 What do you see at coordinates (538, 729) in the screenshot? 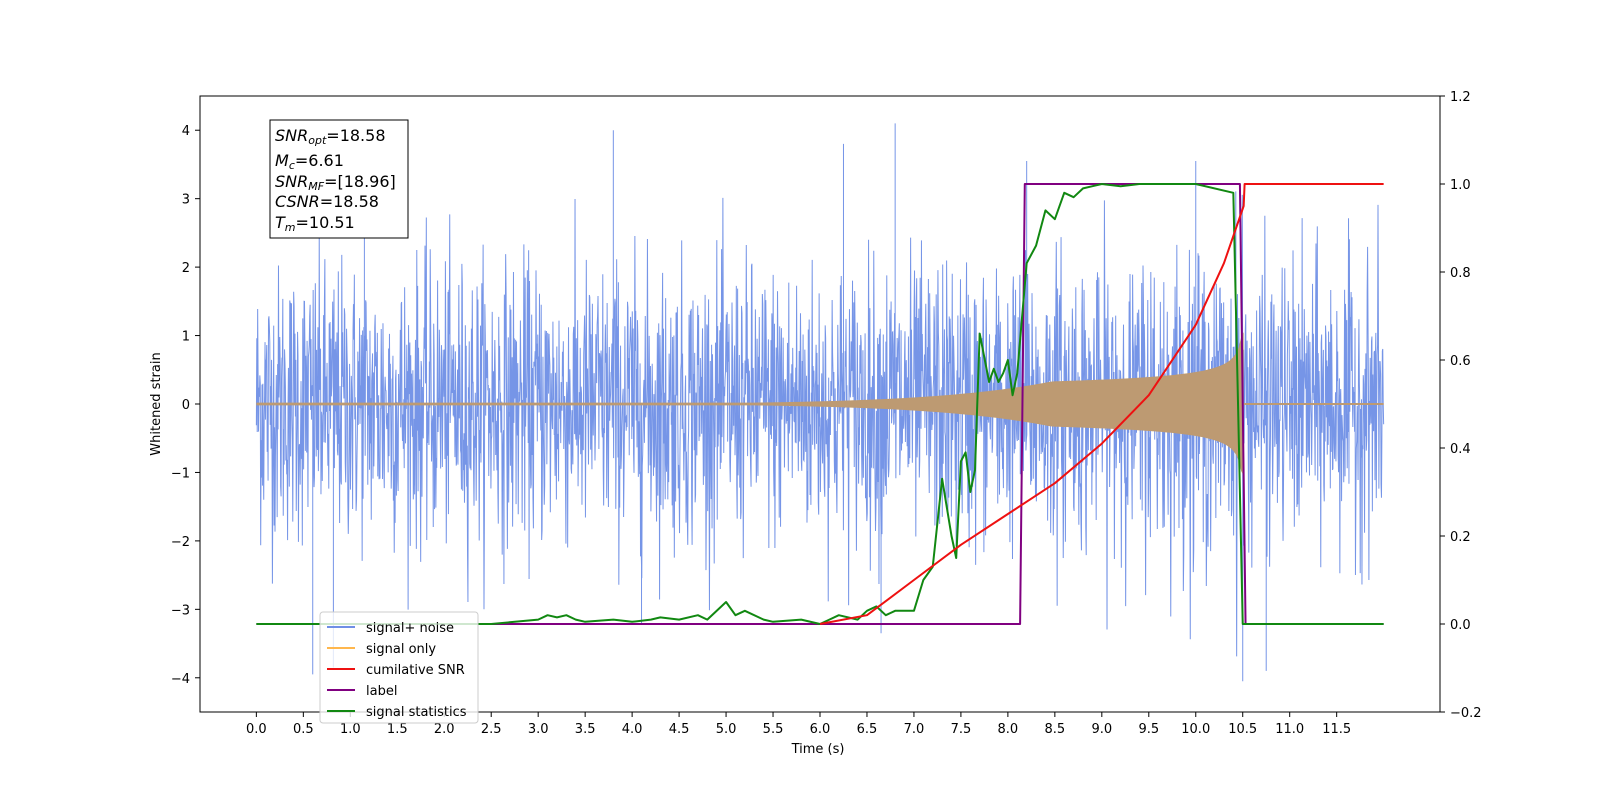
I see `x-tick-label: 3.0` at bounding box center [538, 729].